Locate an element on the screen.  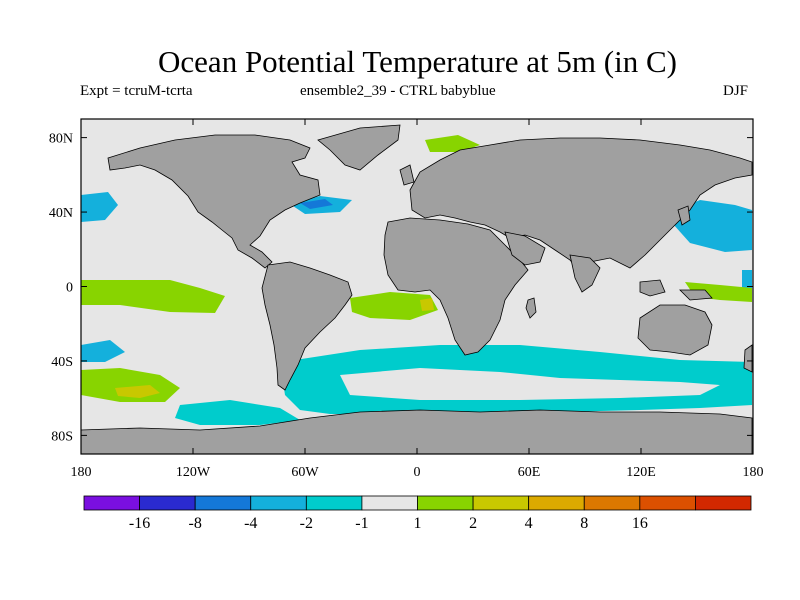
colorbar-label: -2 is located at coordinates (306, 523).